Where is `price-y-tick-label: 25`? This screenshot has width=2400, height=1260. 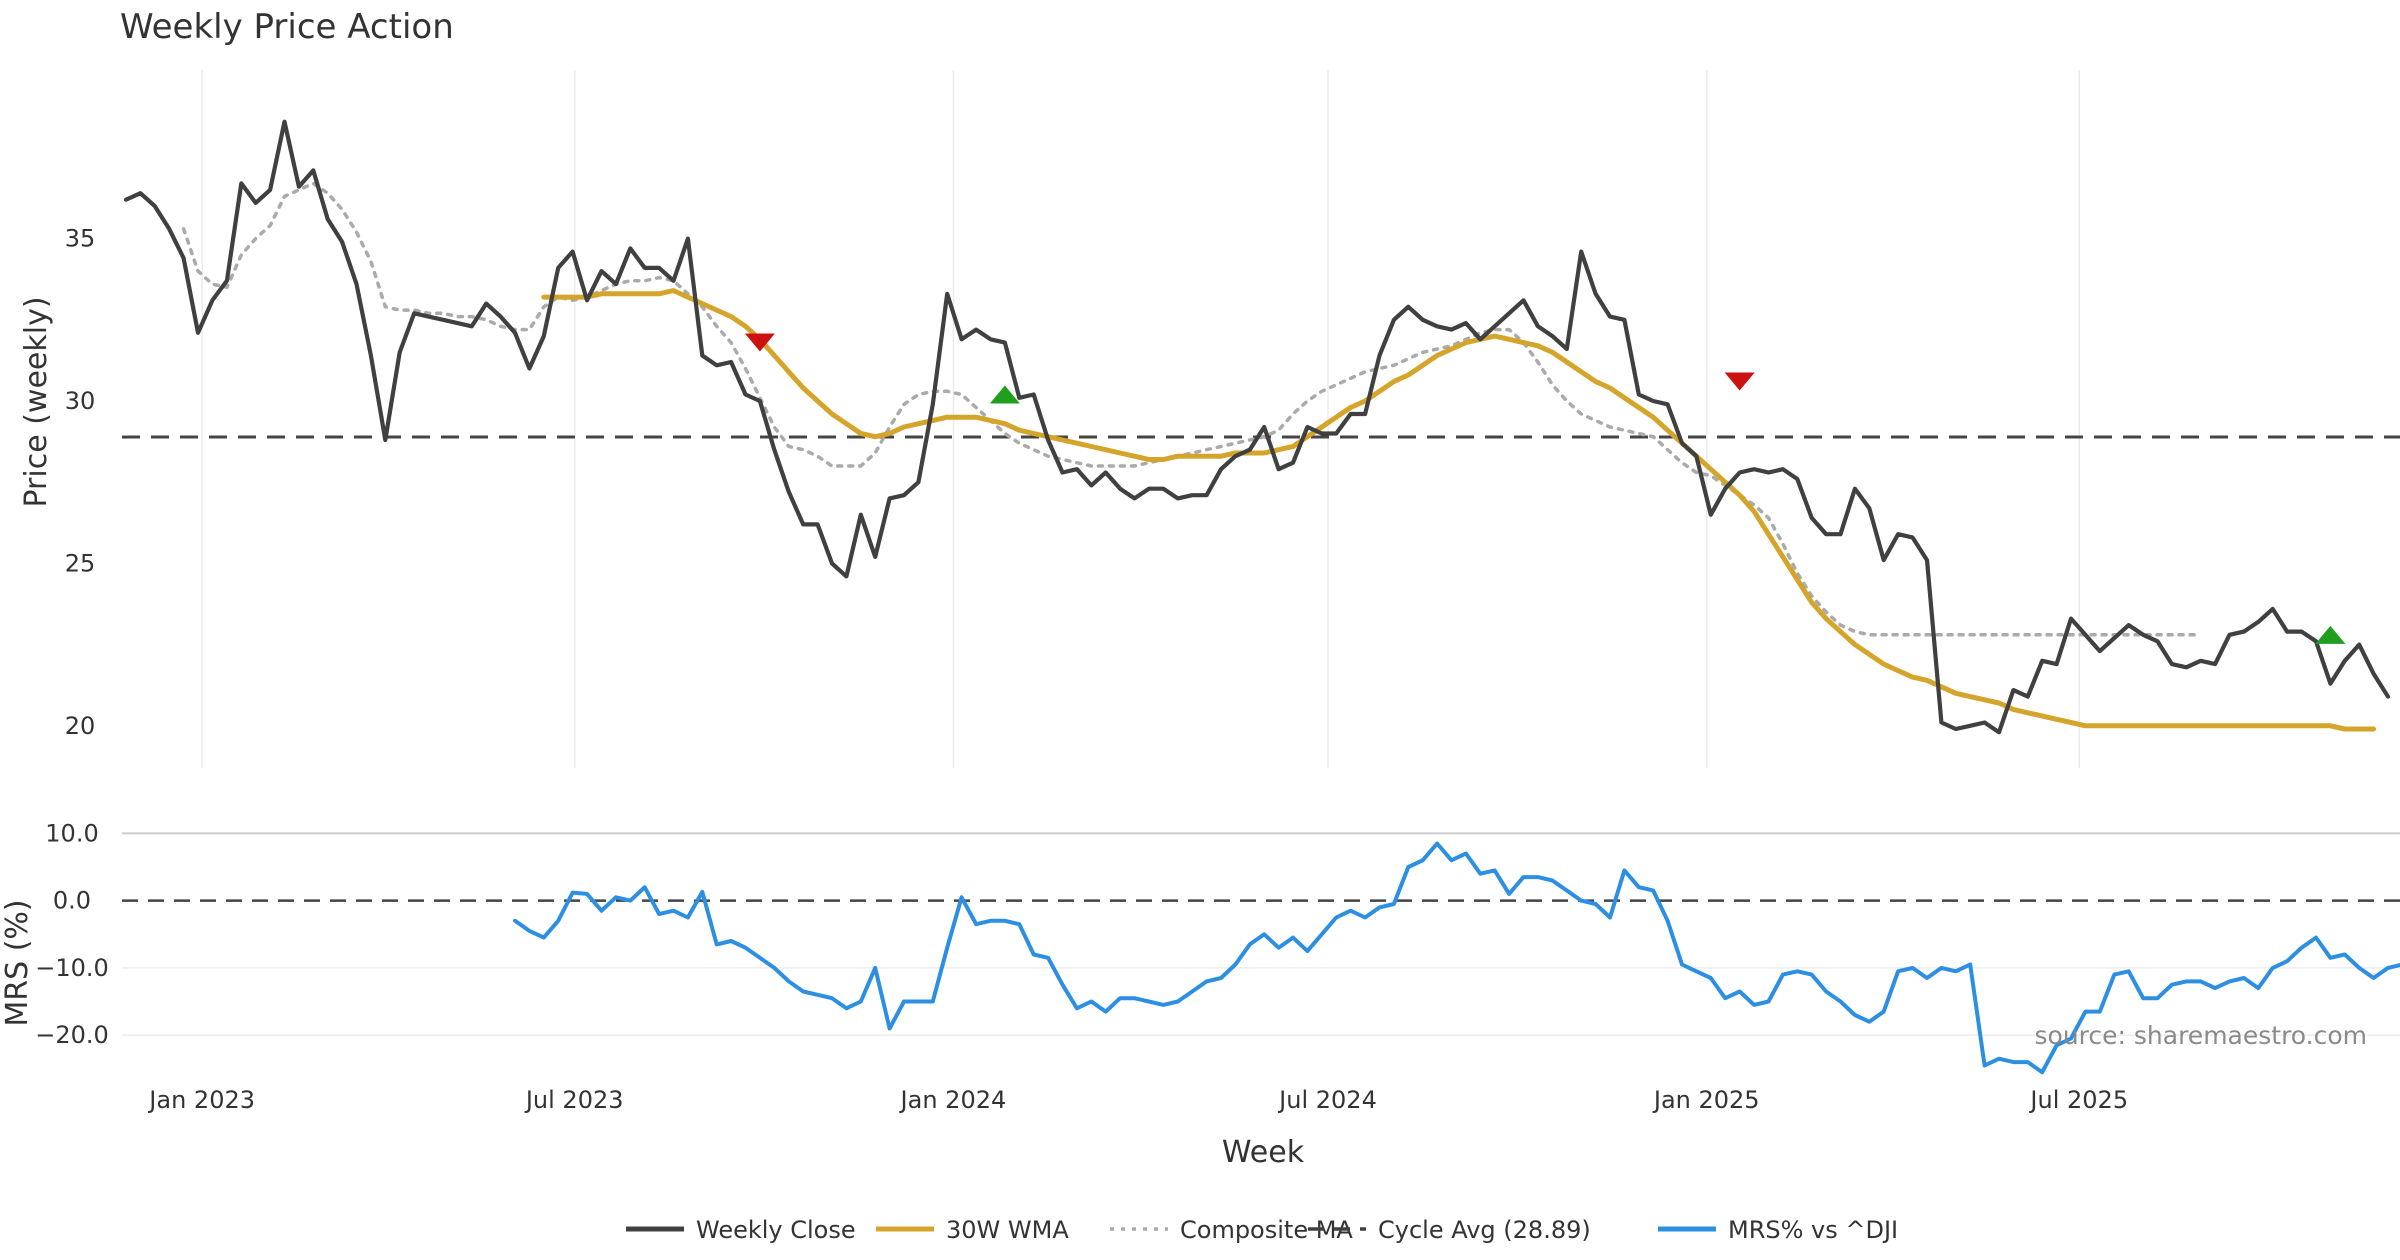 price-y-tick-label: 25 is located at coordinates (80, 563).